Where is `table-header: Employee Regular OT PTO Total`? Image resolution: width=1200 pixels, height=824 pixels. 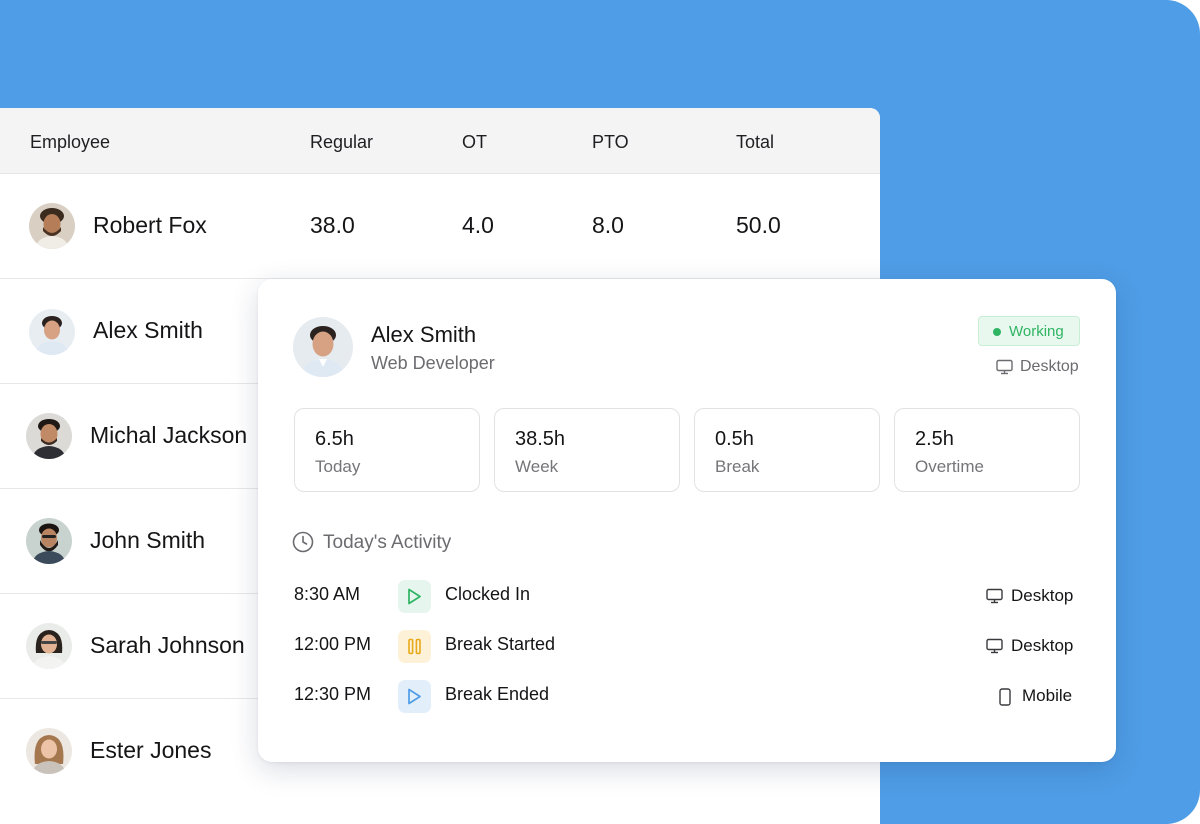 table-header: Employee Regular OT PTO Total is located at coordinates (440, 141).